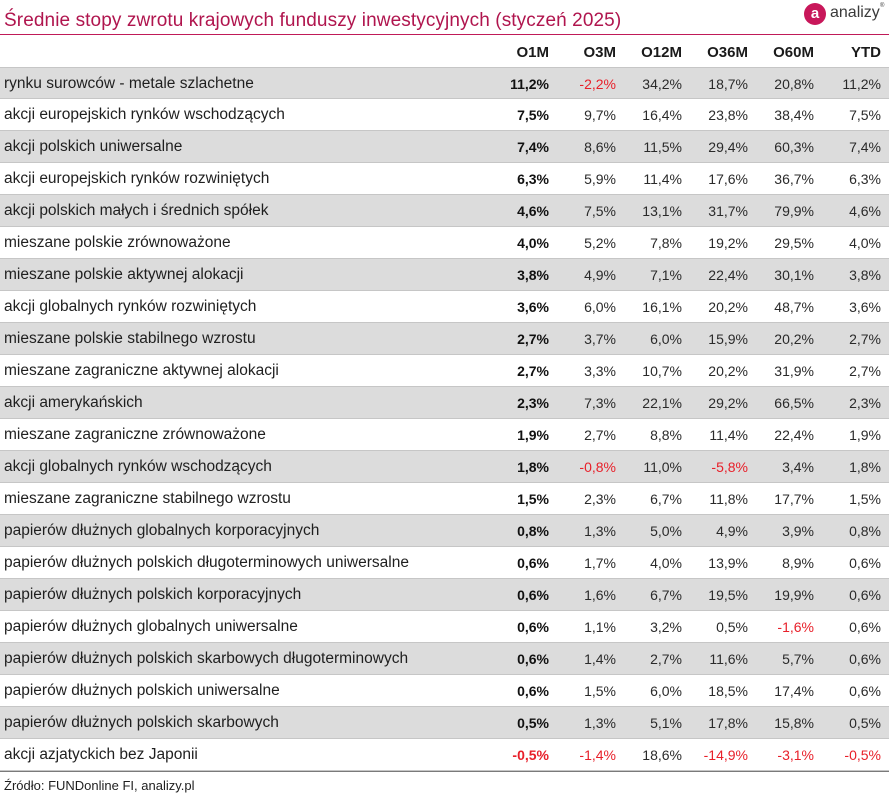 This screenshot has width=889, height=796. Describe the element at coordinates (728, 595) in the screenshot. I see `cell-o36m: 19,5%` at that location.